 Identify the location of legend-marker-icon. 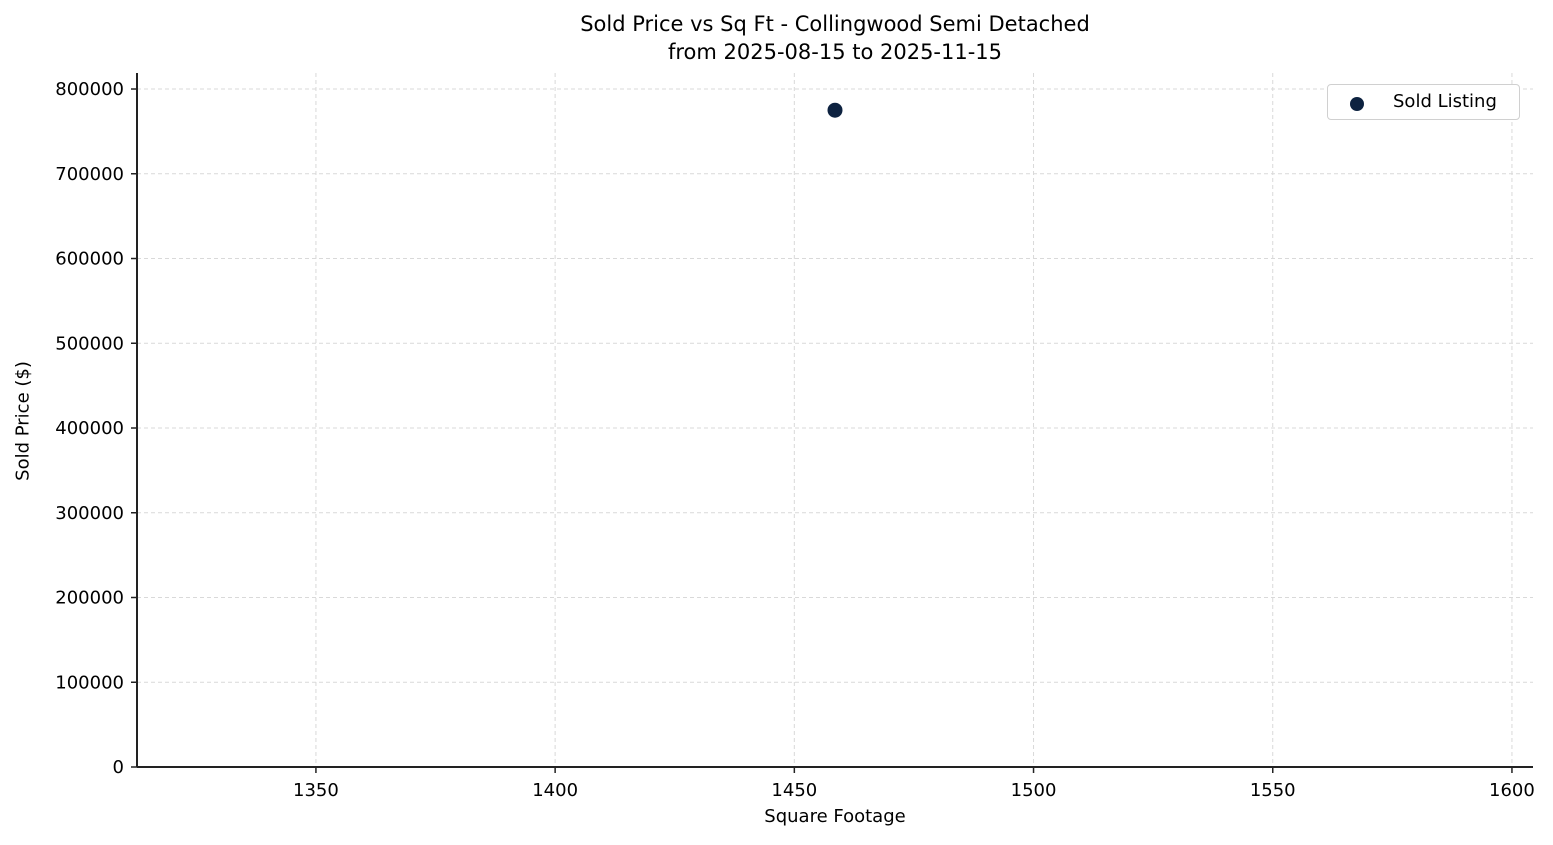
(1357, 104).